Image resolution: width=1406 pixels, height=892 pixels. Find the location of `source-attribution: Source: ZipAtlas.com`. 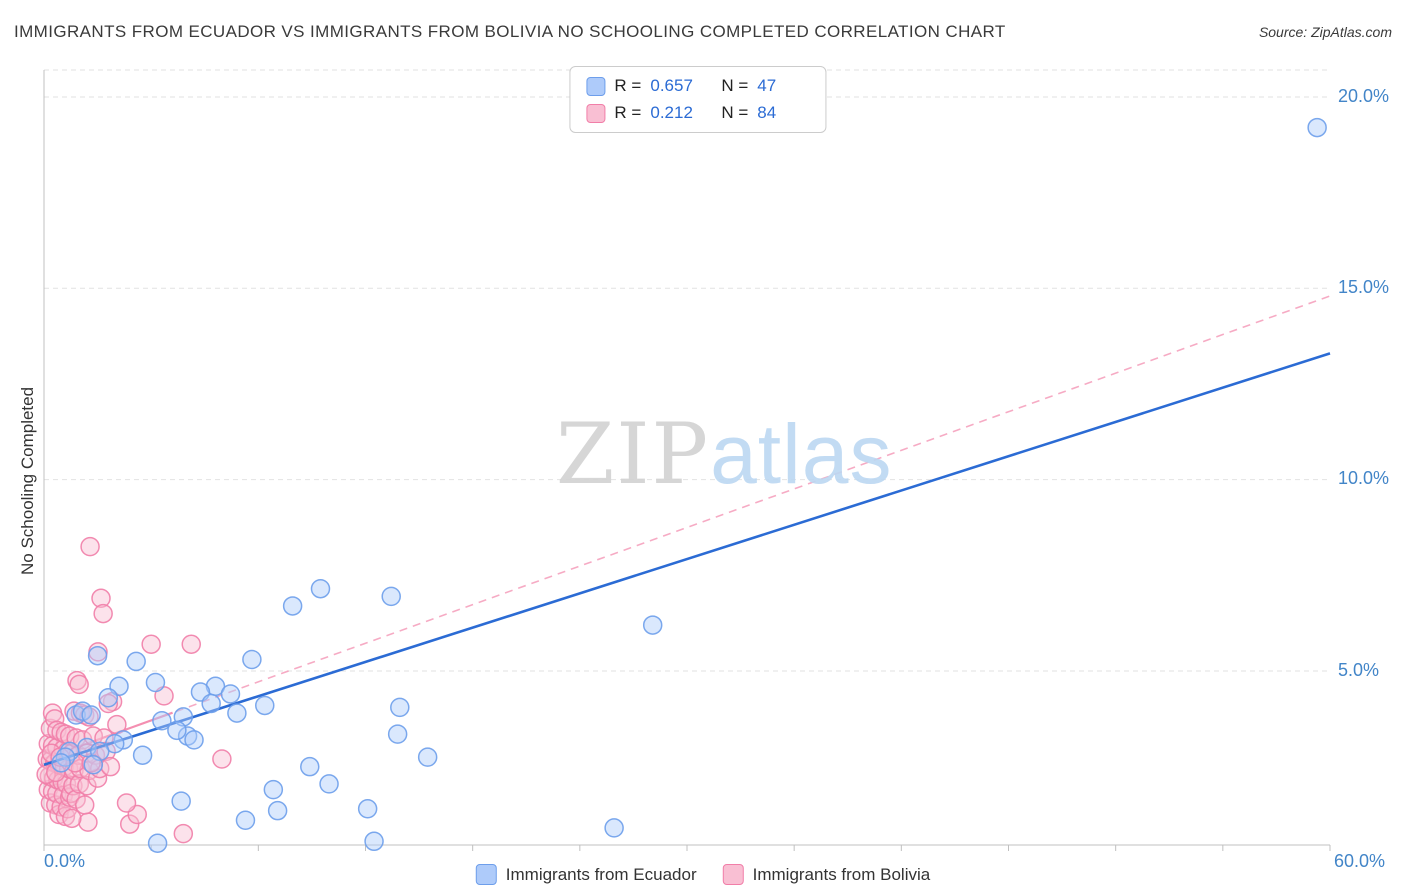

source-attribution: Source: ZipAtlas.com is located at coordinates (1325, 32).